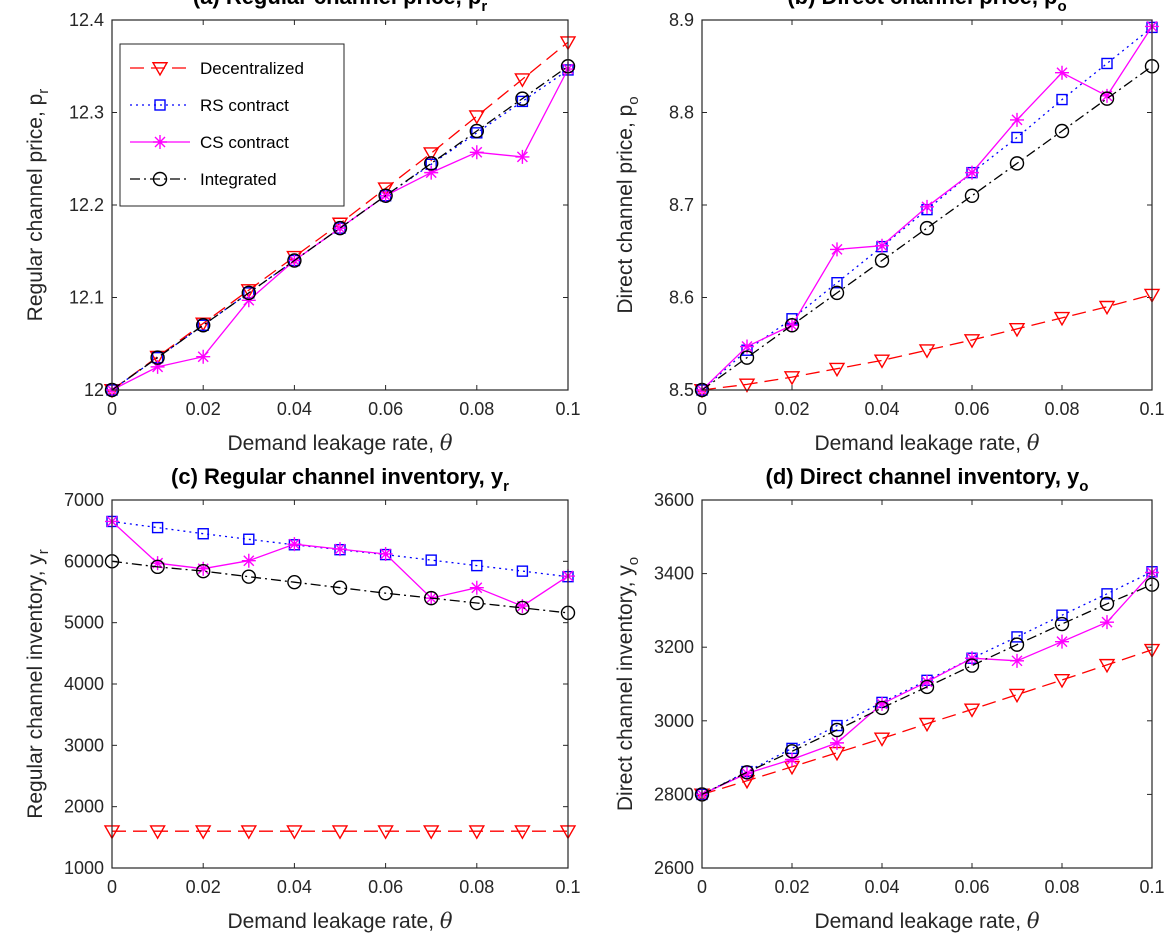 Image resolution: width=1170 pixels, height=945 pixels. I want to click on panel-a-title: (a) Regular channel price, pr, so click(340, 7).